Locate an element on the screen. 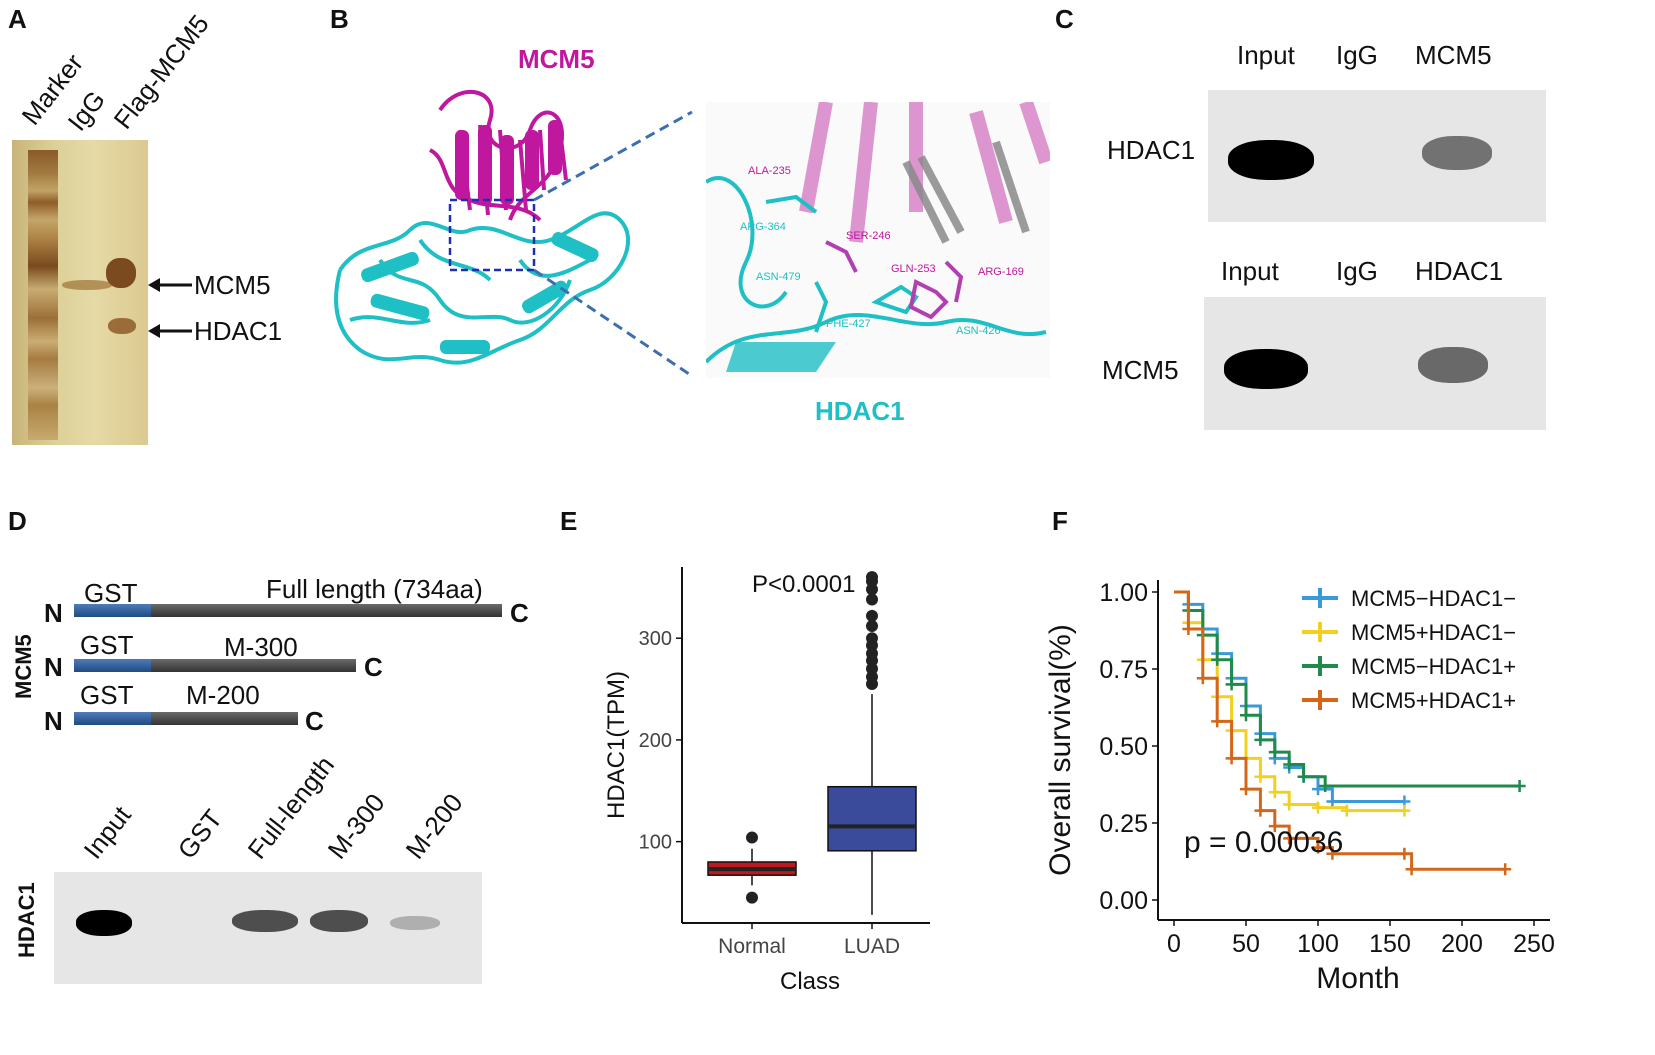 The height and width of the screenshot is (1055, 1655). c-top-header-igg: IgG is located at coordinates (1357, 55).